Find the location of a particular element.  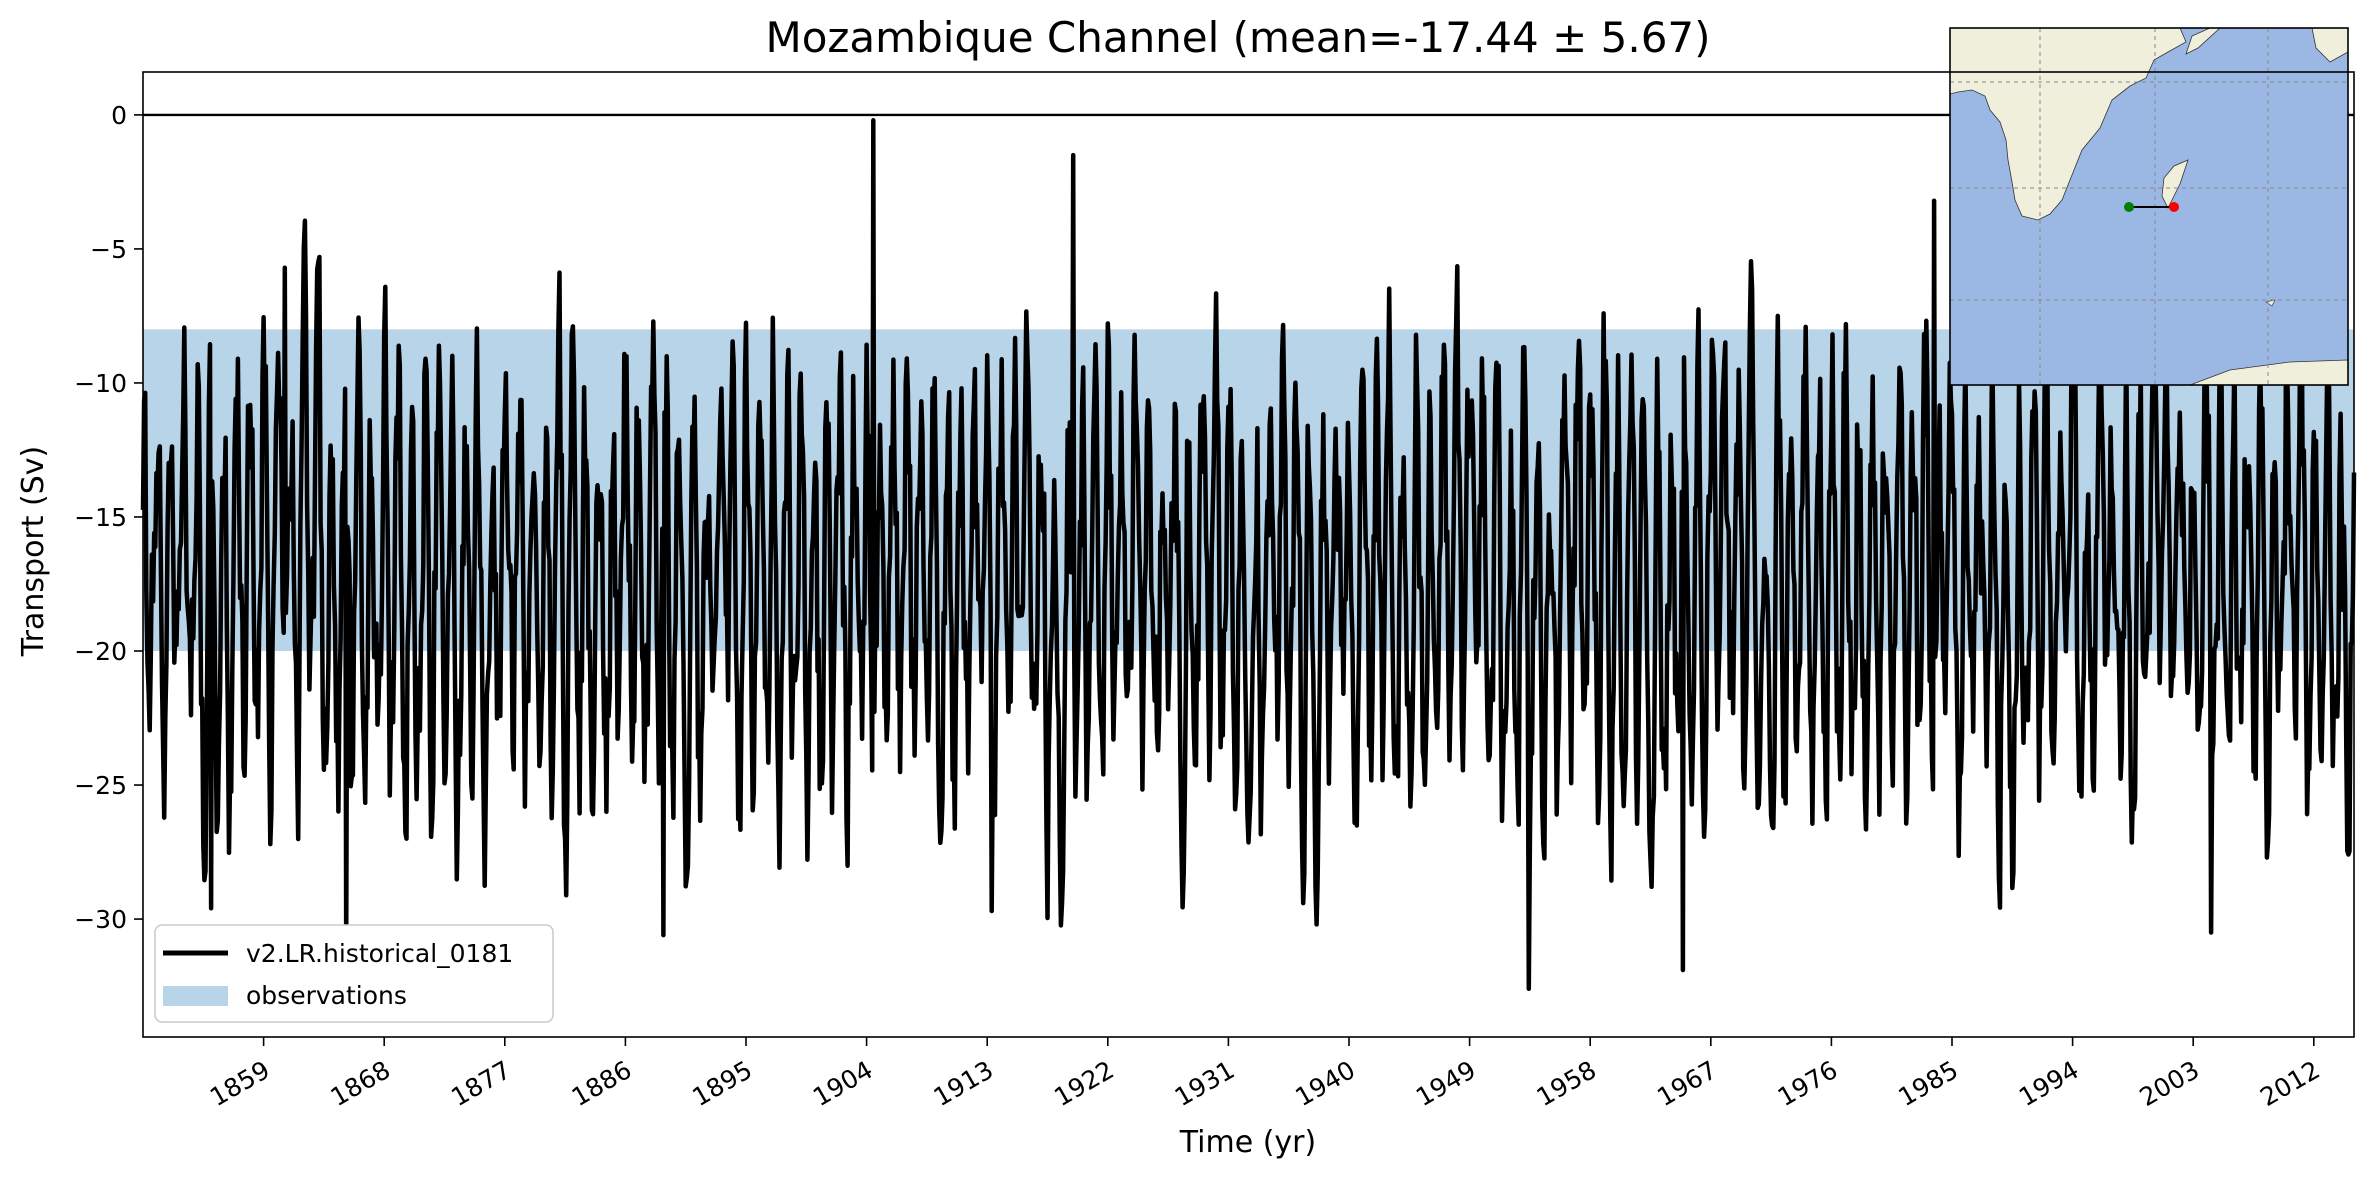

inset-land-madagascar is located at coordinates (2175, 184).